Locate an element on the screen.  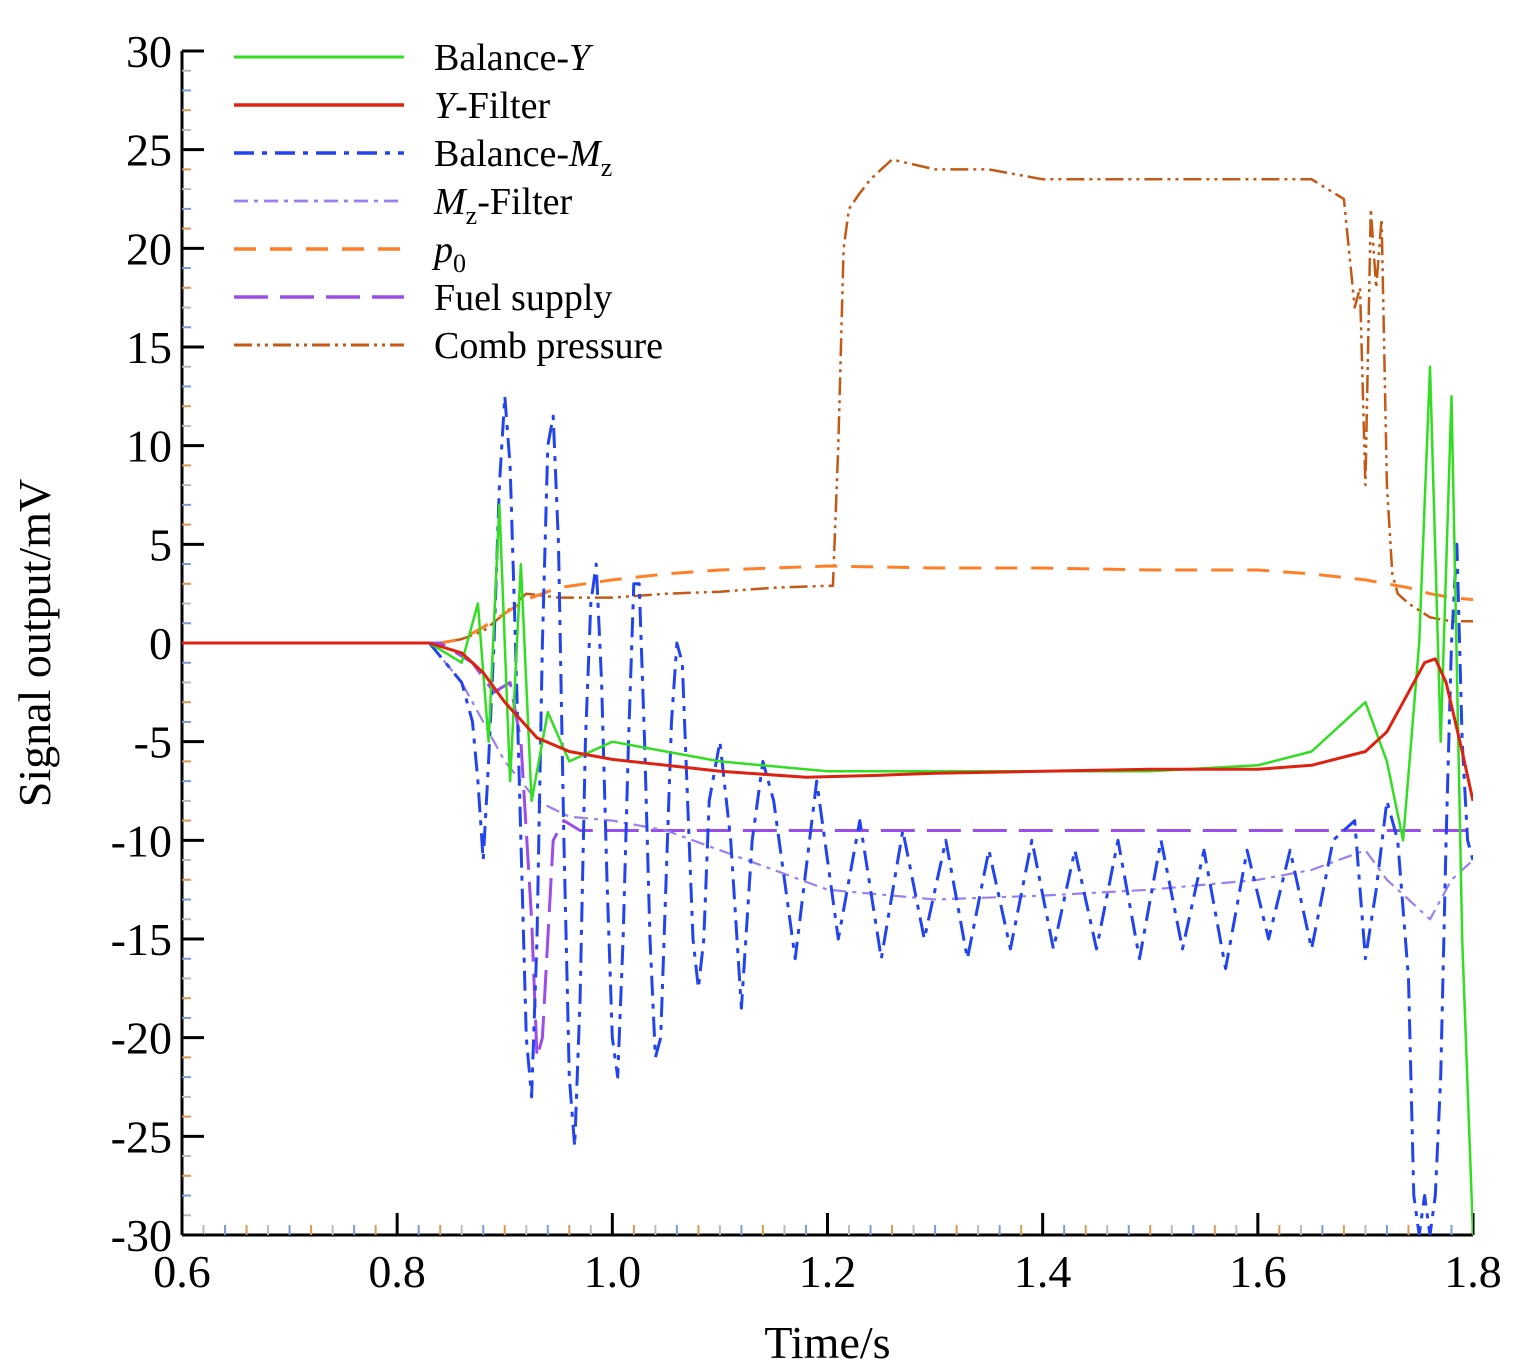
series-line-p0 is located at coordinates (827, 604).